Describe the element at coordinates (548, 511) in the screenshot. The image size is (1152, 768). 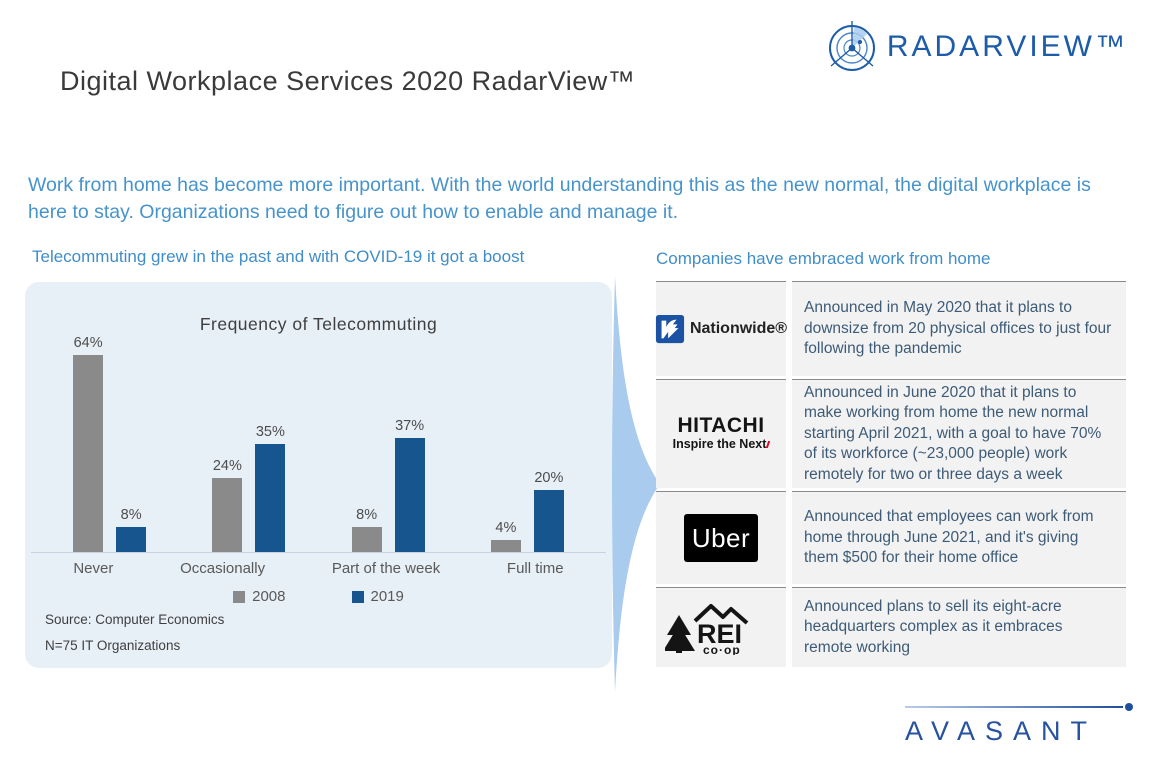
I see `bar-2019-full-time: 20%` at that location.